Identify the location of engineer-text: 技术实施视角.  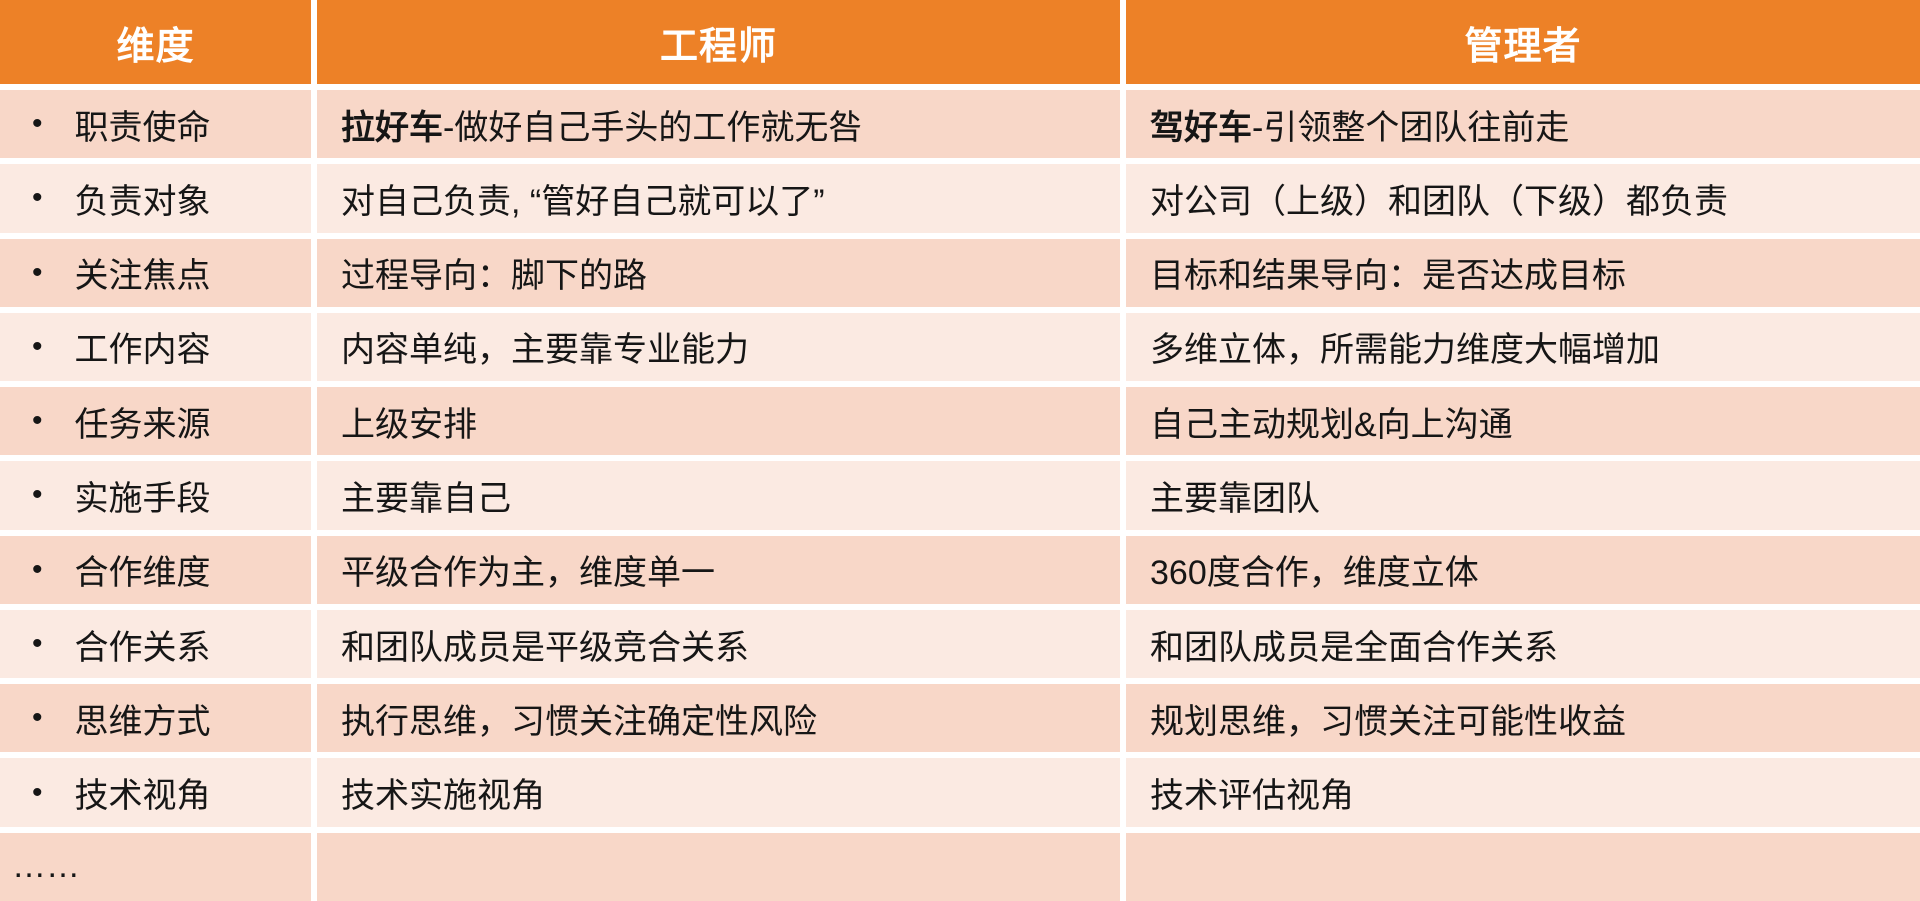
(443, 796).